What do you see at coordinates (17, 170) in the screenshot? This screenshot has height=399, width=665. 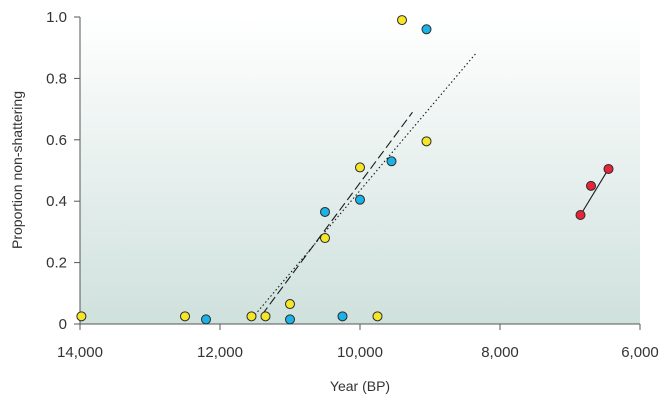 I see `y-axis-title: Proportion non-shattering` at bounding box center [17, 170].